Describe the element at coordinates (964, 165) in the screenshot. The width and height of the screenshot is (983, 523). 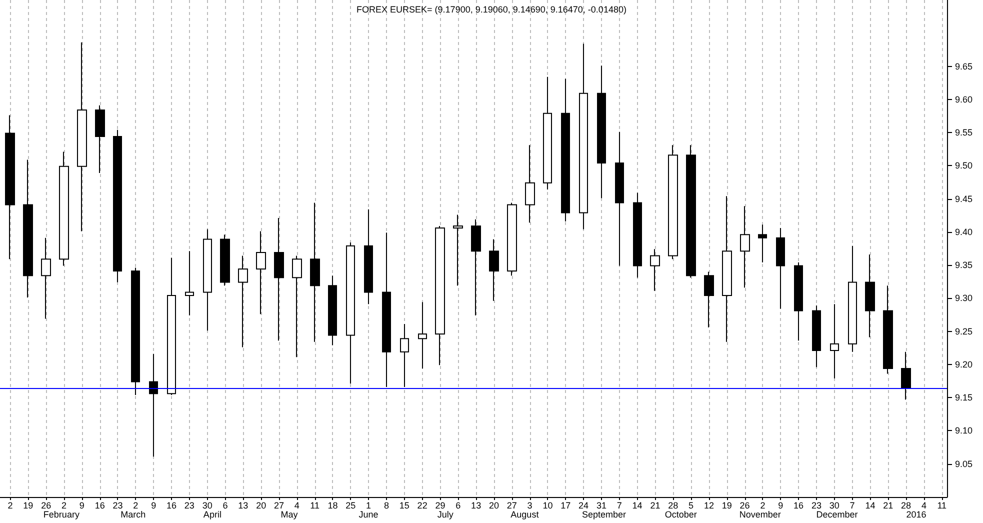
I see `y-tick-label: 9.50` at that location.